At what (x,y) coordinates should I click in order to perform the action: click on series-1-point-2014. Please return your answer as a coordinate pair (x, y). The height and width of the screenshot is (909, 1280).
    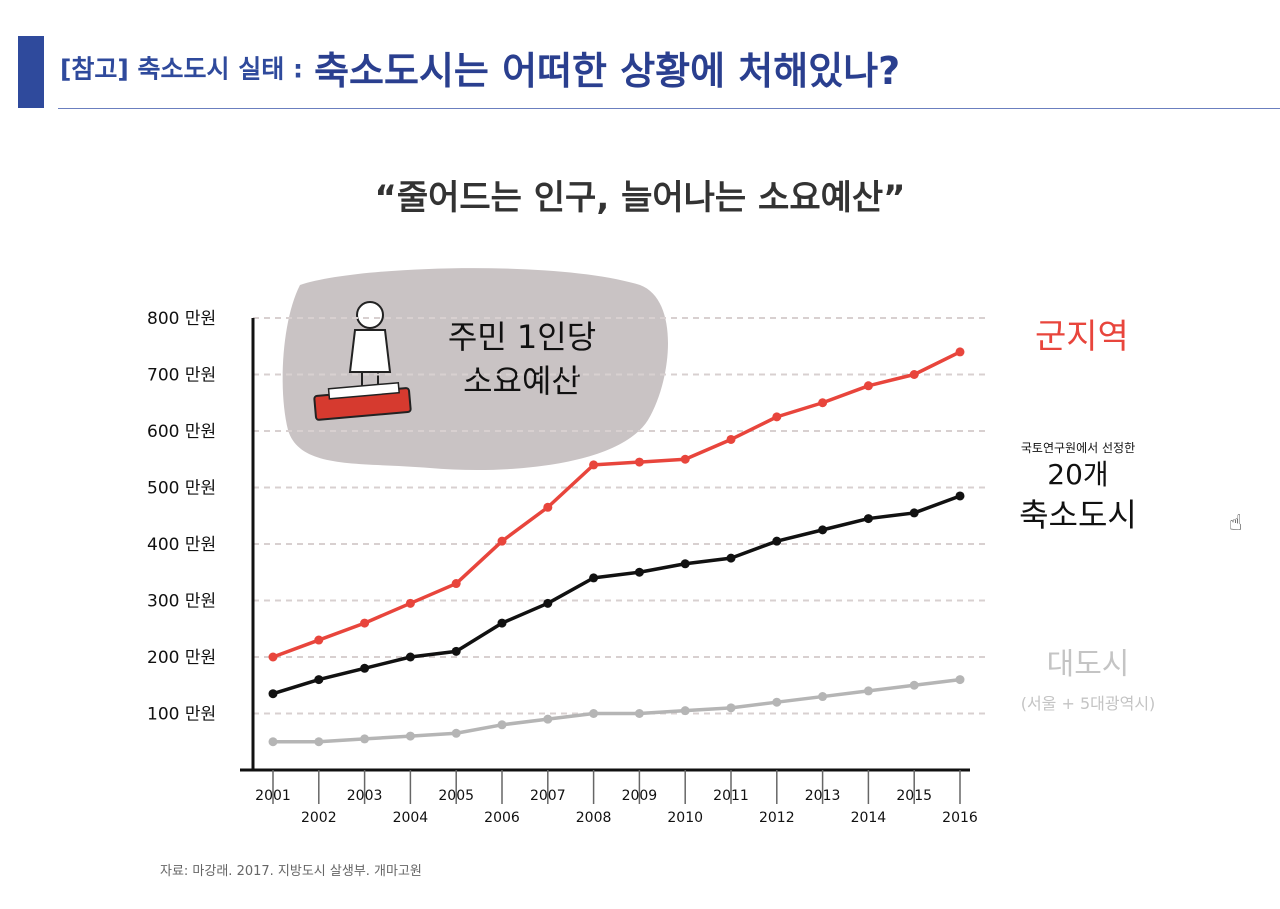
    Looking at the image, I should click on (868, 519).